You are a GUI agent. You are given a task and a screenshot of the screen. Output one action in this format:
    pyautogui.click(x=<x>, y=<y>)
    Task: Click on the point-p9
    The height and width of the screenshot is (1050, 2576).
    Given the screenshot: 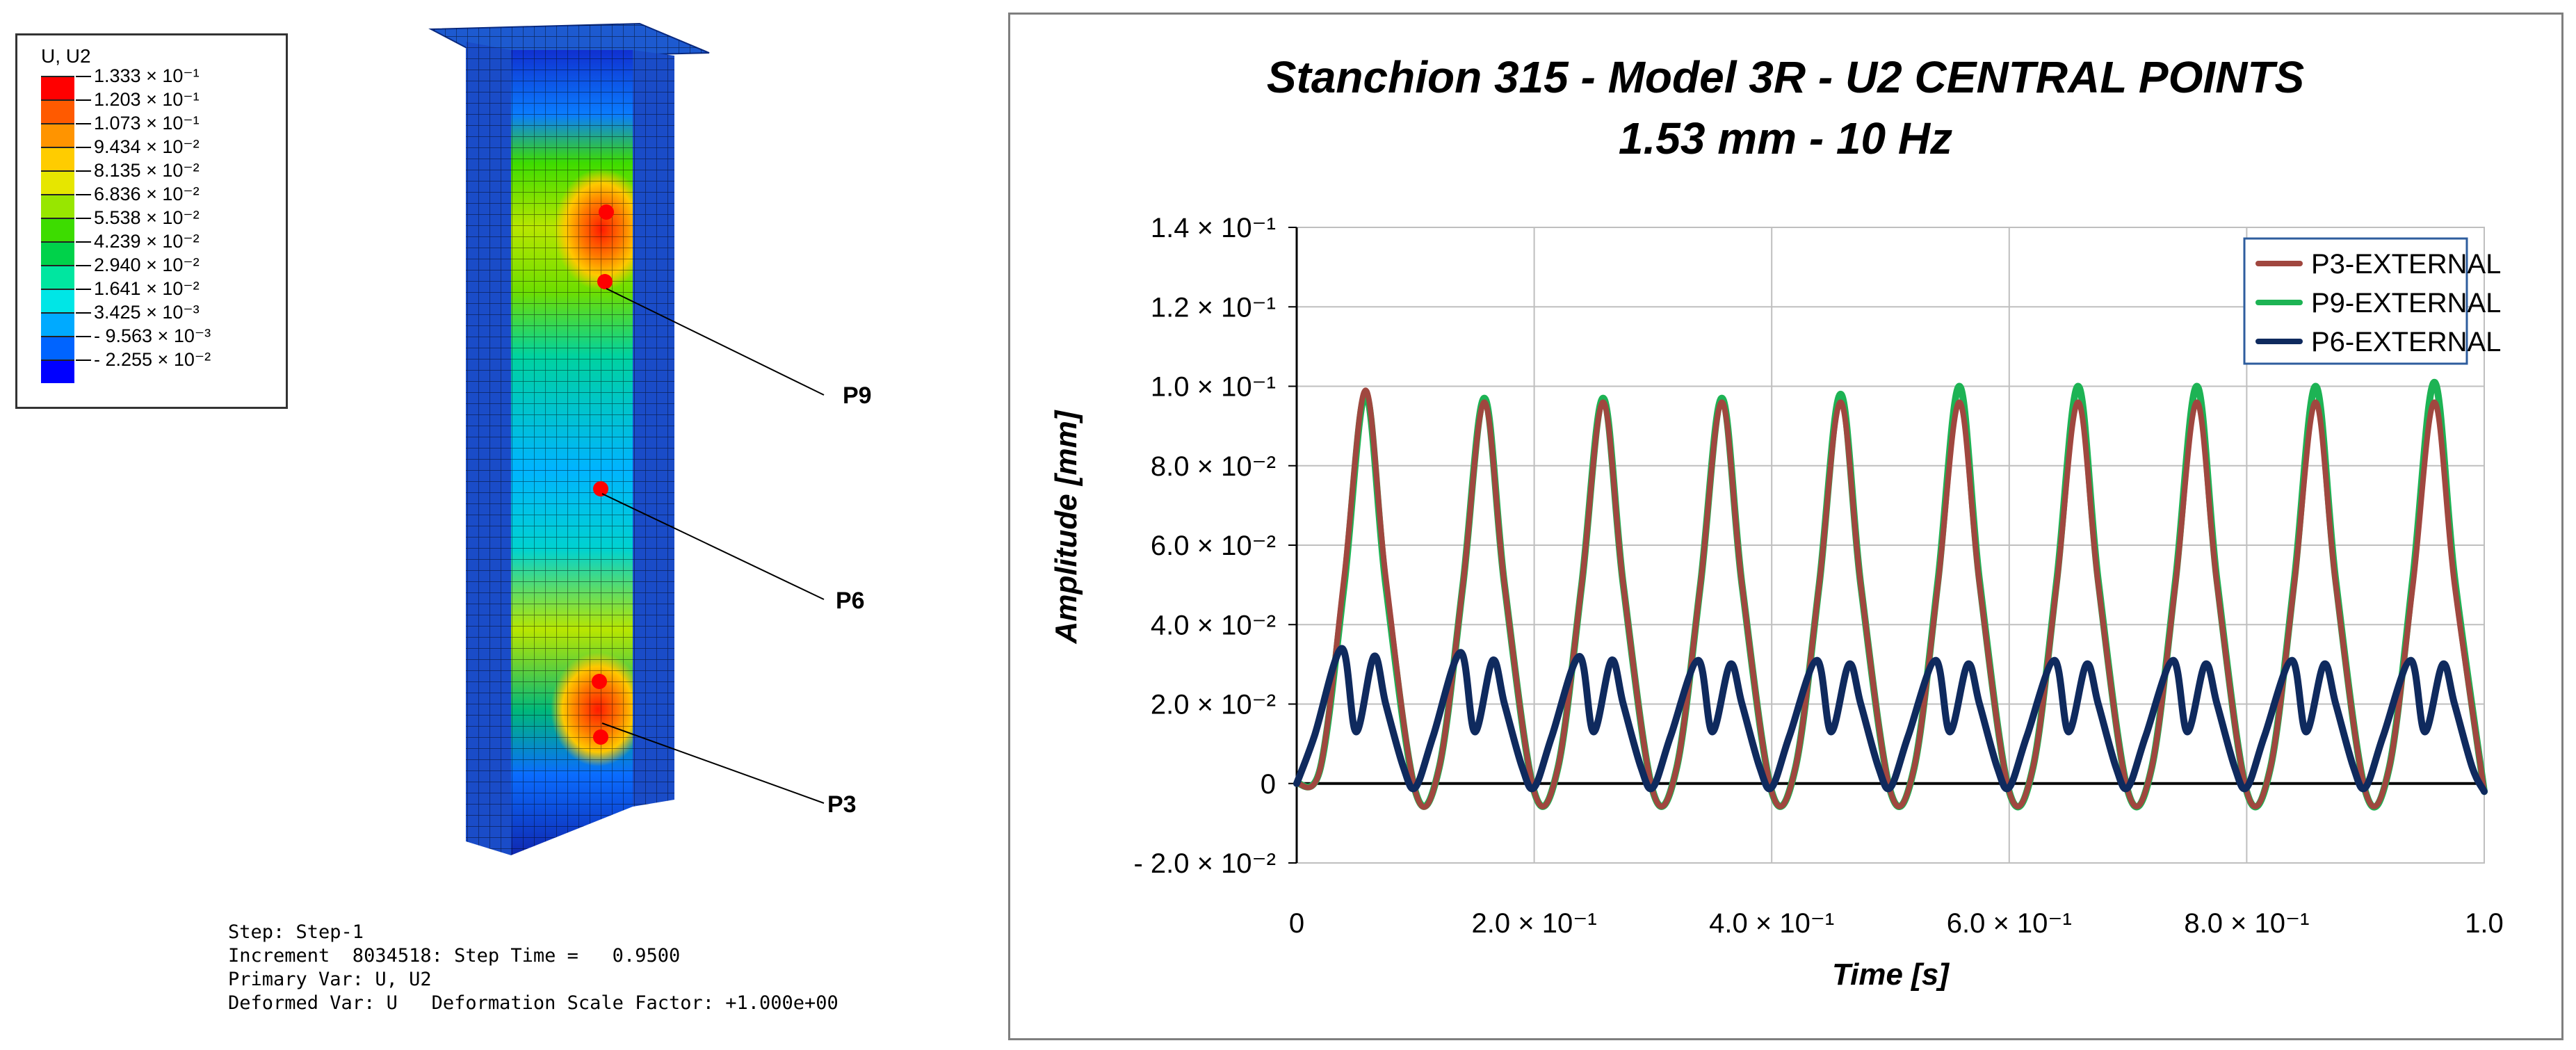 What is the action you would take?
    pyautogui.click(x=605, y=281)
    